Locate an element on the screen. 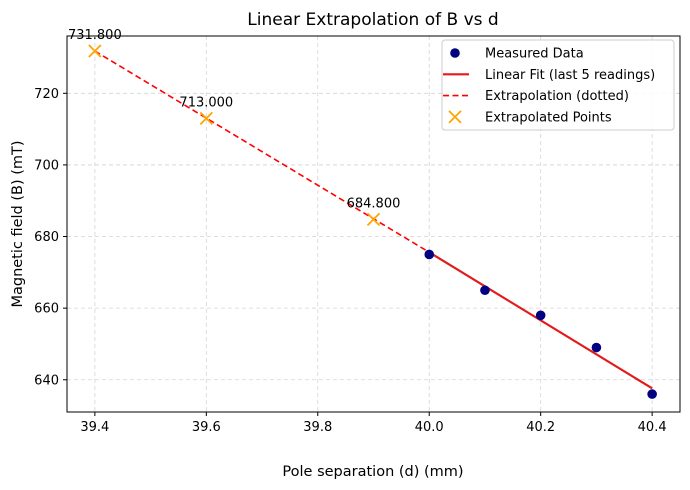 Image resolution: width=690 pixels, height=490 pixels. point-annotation: 684.800 is located at coordinates (374, 203).